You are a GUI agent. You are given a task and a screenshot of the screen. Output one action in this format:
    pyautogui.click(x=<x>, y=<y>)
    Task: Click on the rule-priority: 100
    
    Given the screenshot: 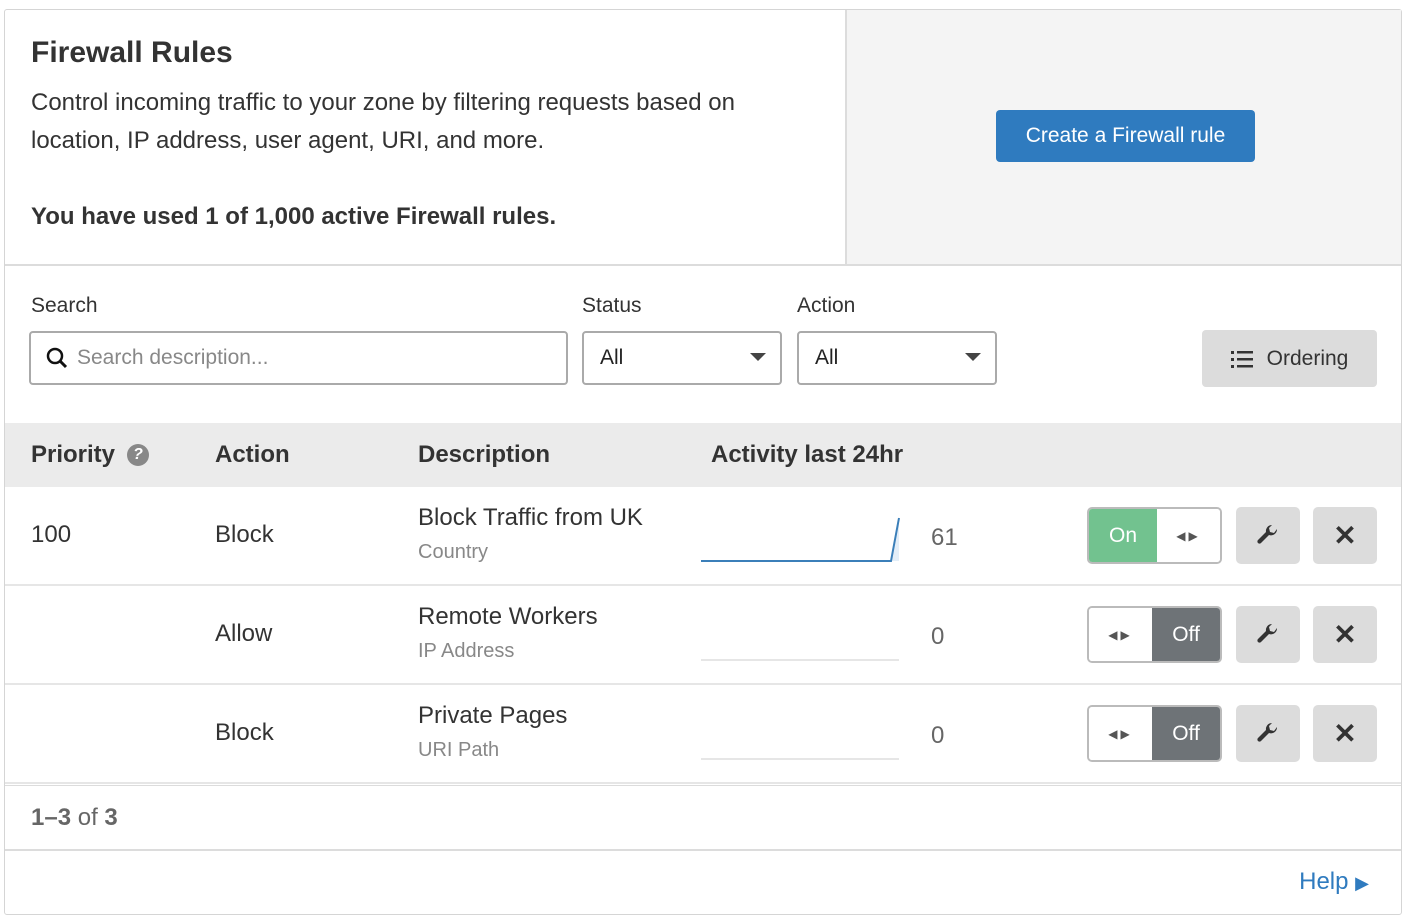 What is the action you would take?
    pyautogui.click(x=51, y=534)
    